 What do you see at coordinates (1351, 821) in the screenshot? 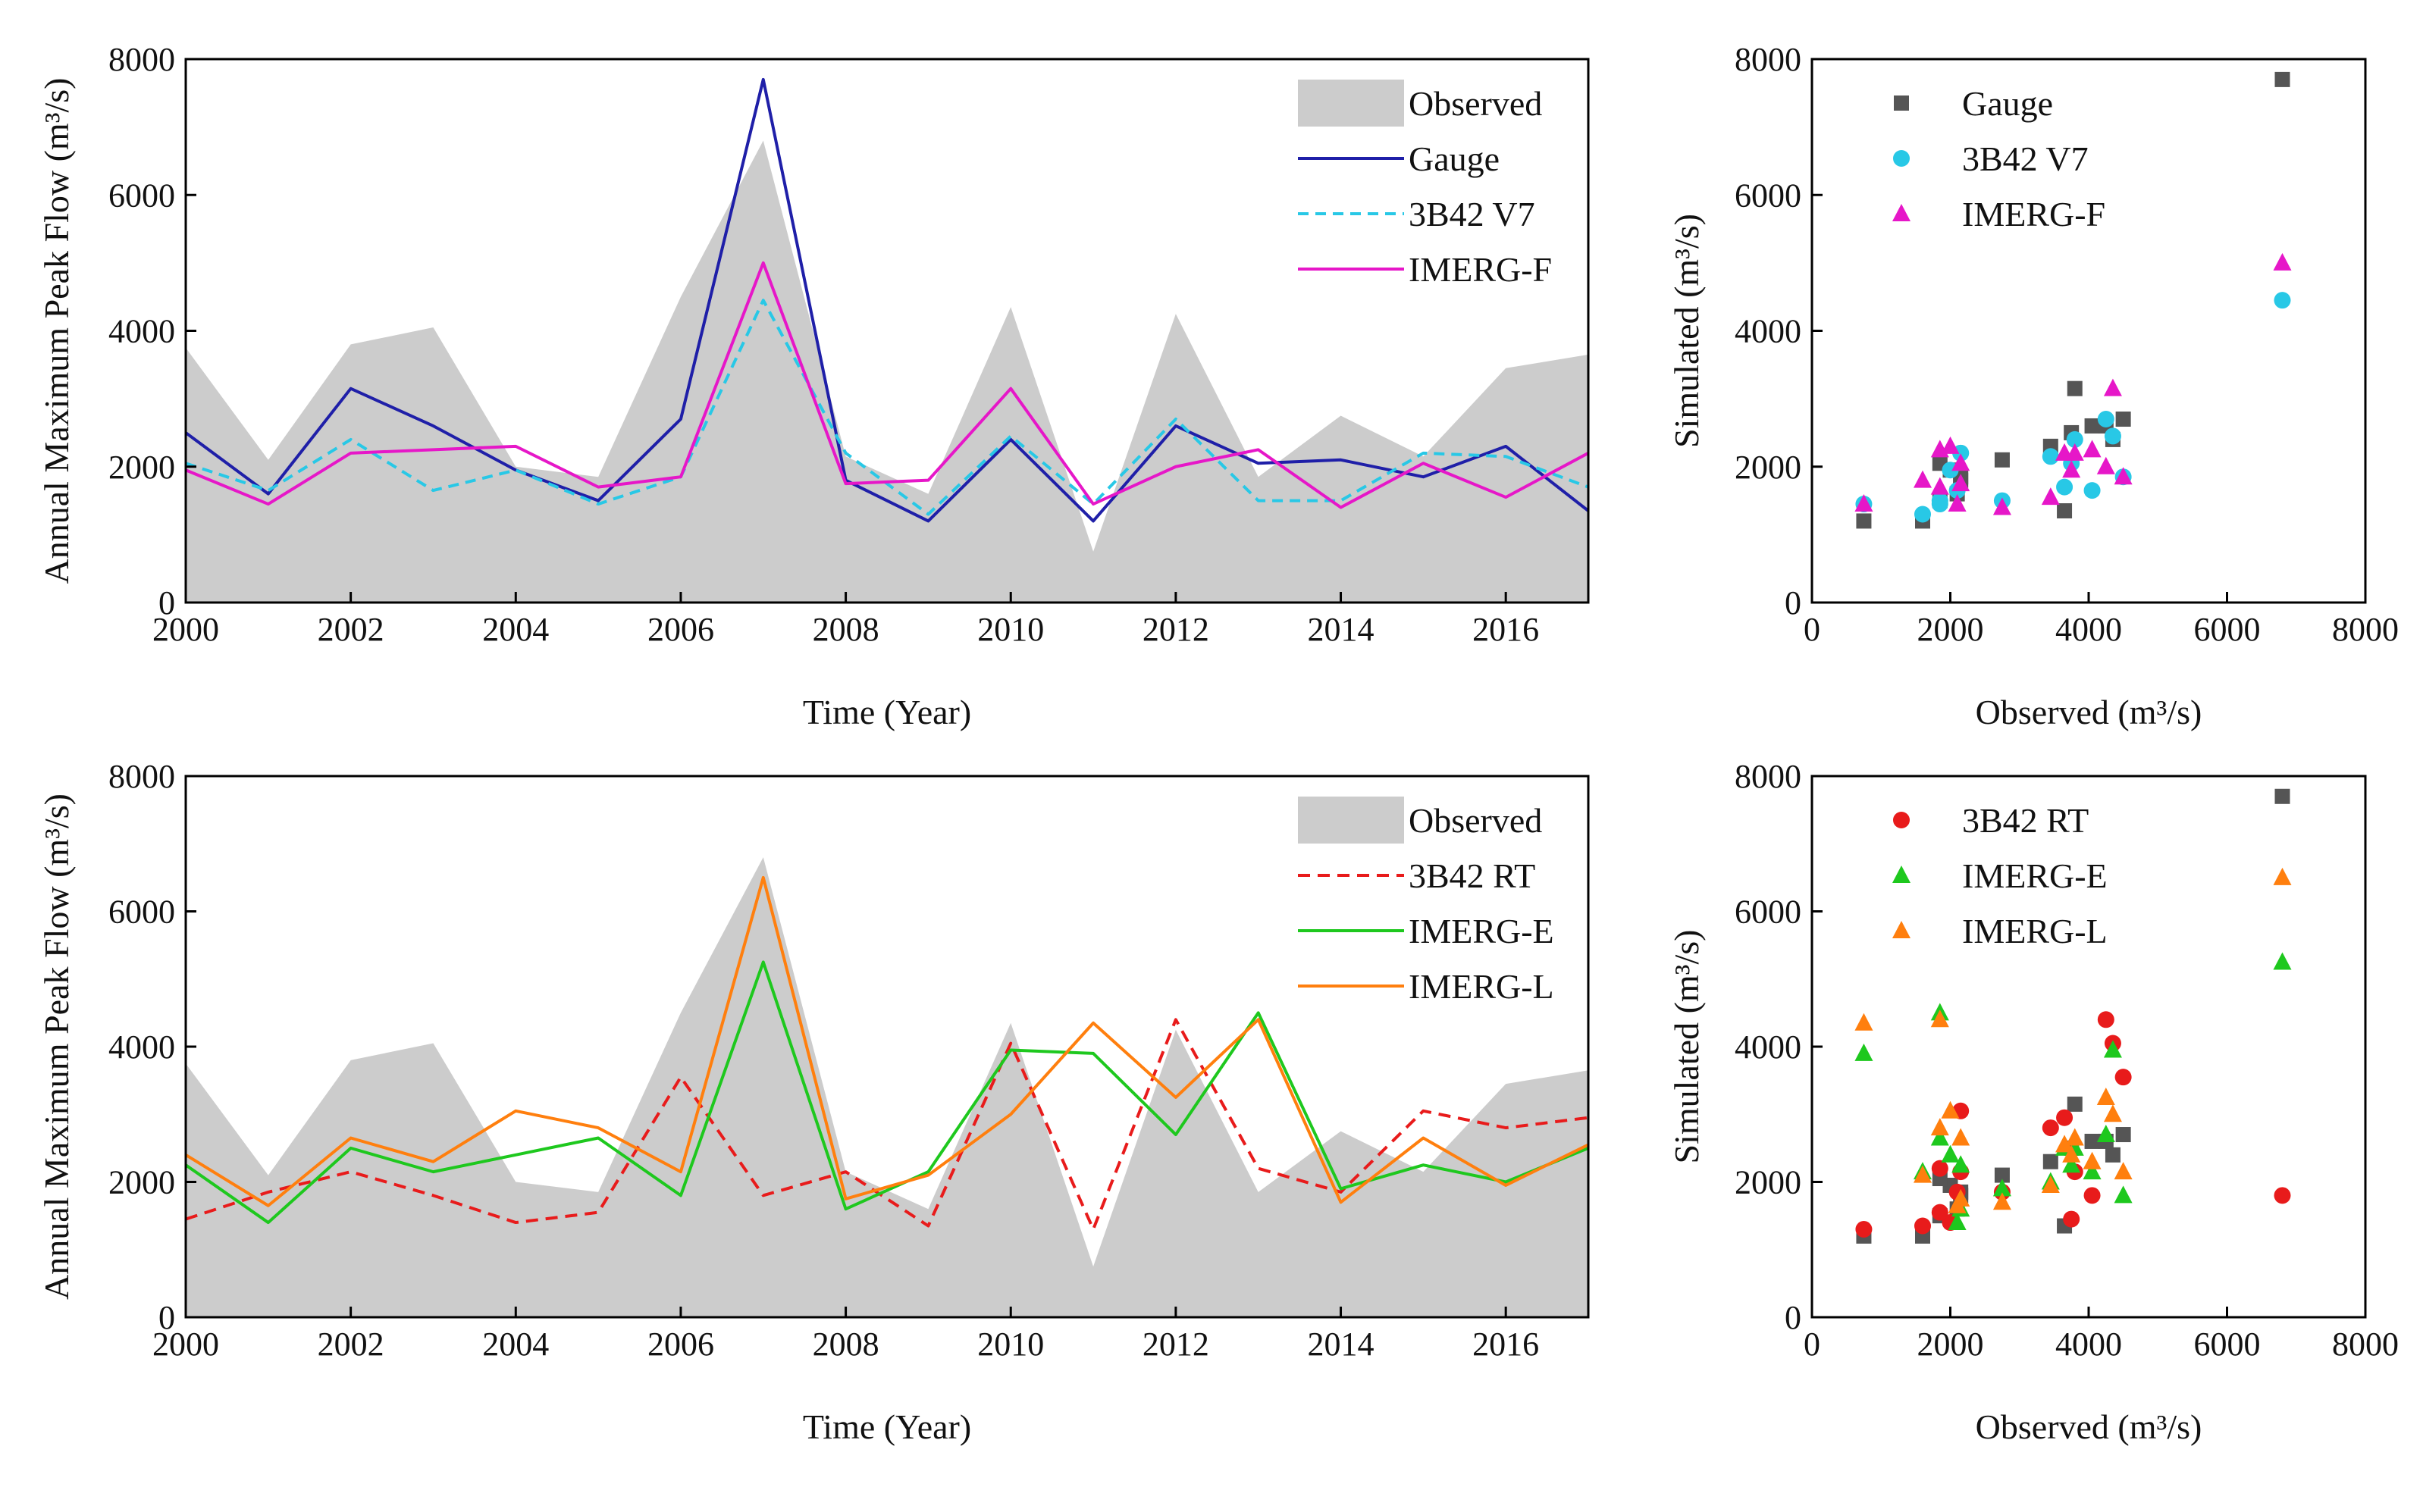
I see `legend-swatch-observed` at bounding box center [1351, 821].